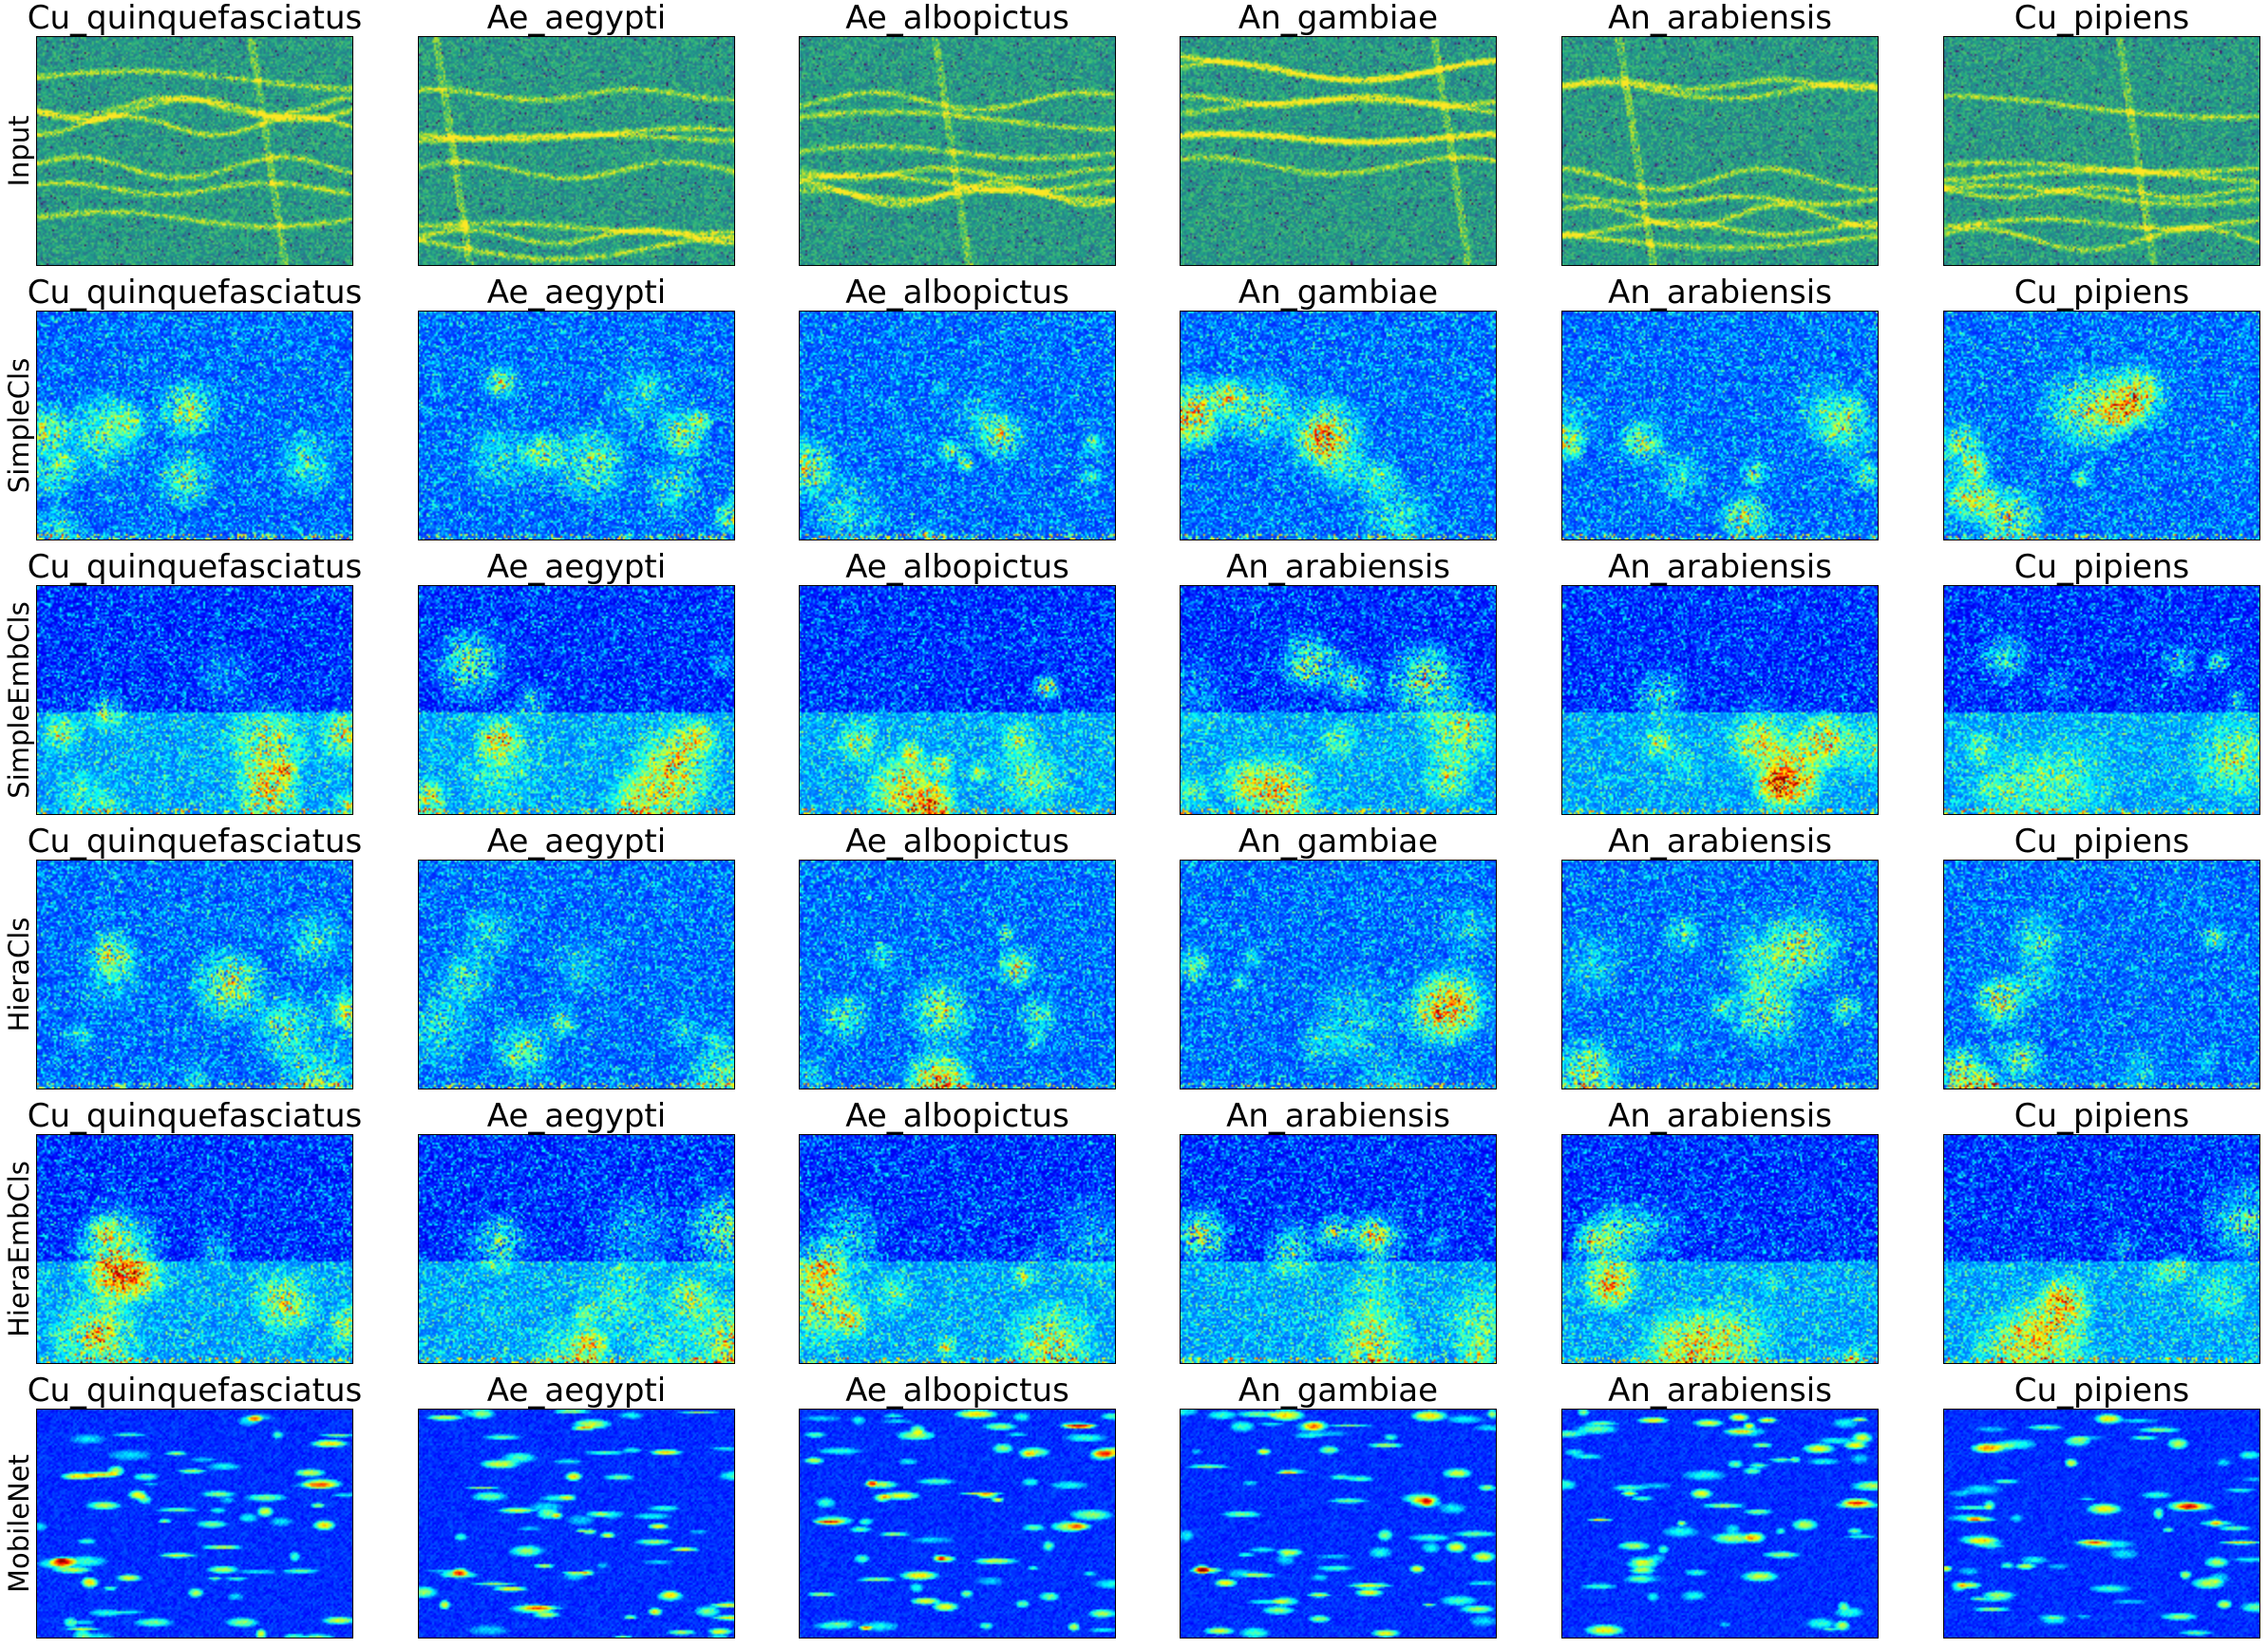 The height and width of the screenshot is (1648, 2268). I want to click on row-label: MobileNet, so click(19, 1523).